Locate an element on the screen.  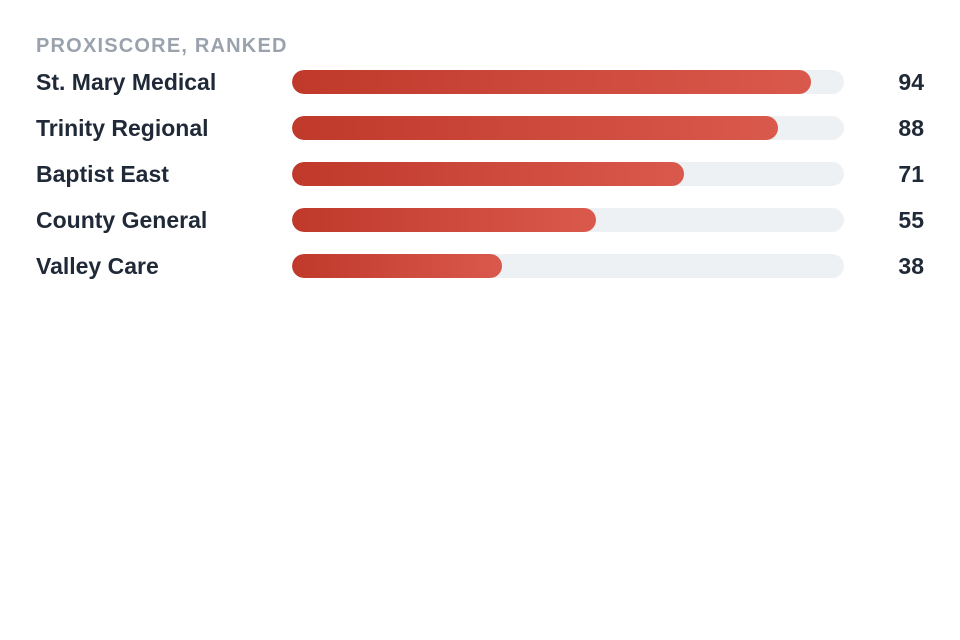
category-label: Valley Care is located at coordinates (97, 266).